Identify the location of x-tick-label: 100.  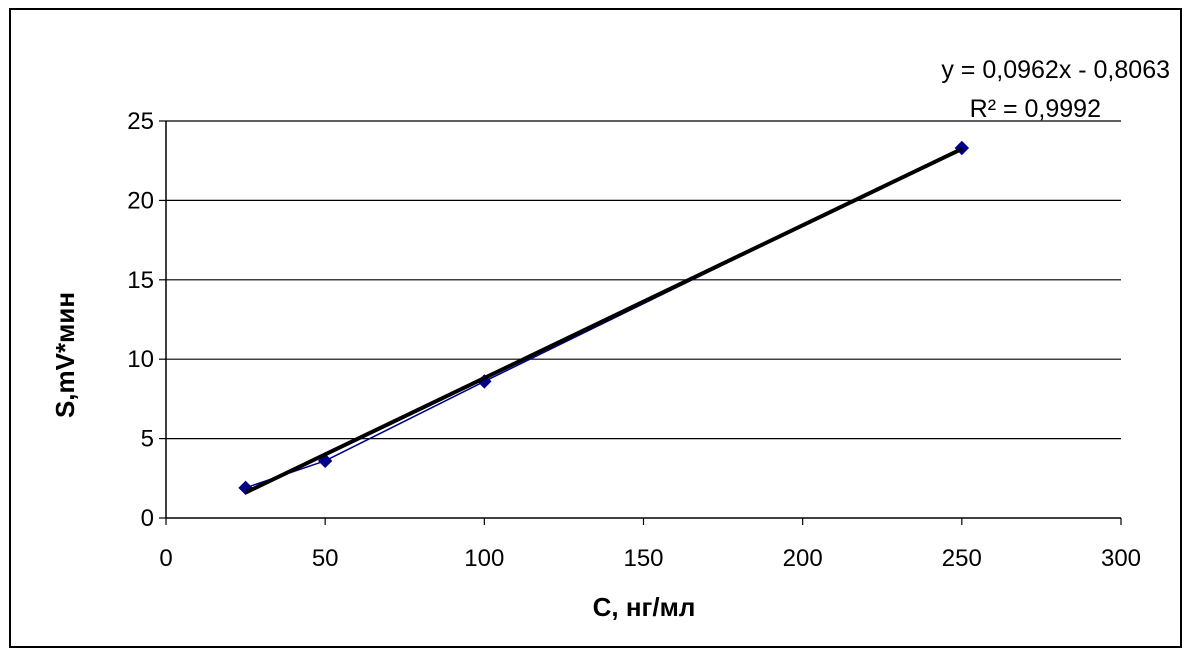
(484, 558).